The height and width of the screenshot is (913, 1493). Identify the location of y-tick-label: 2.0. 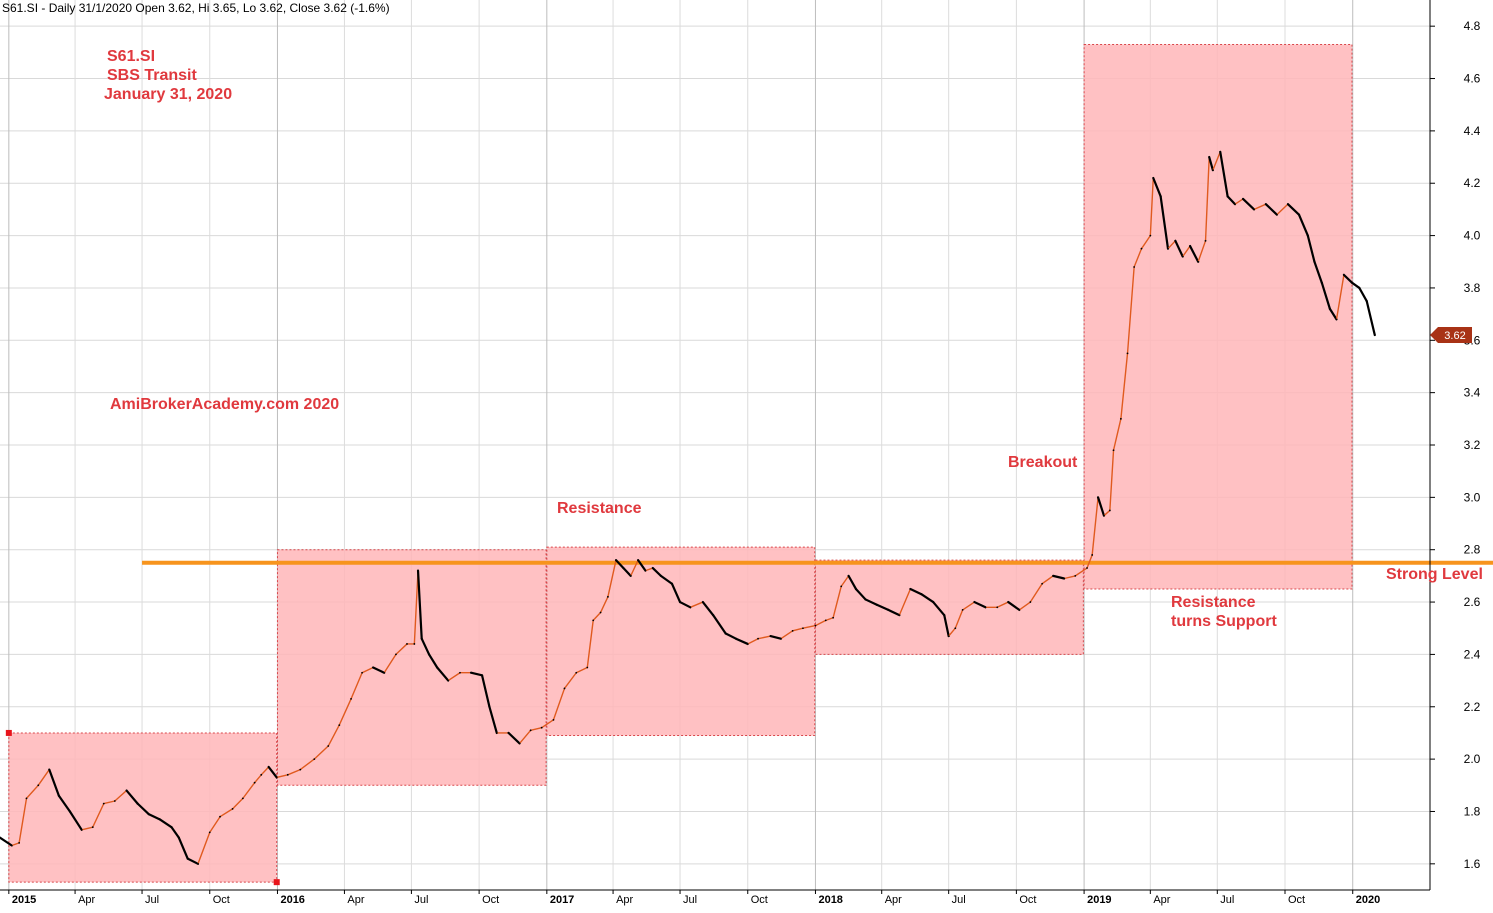
(1472, 759).